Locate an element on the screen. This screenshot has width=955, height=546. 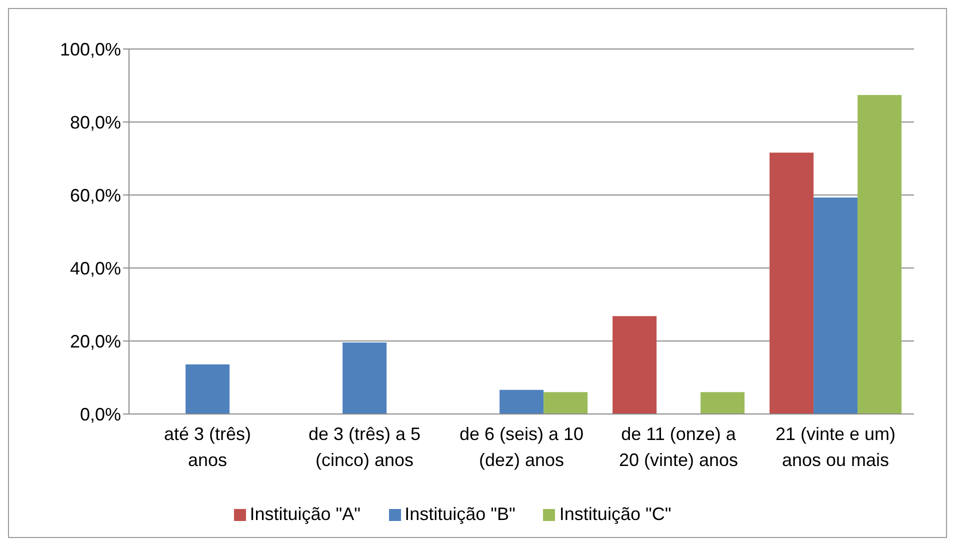
legend-label: Instituição "A" is located at coordinates (305, 514).